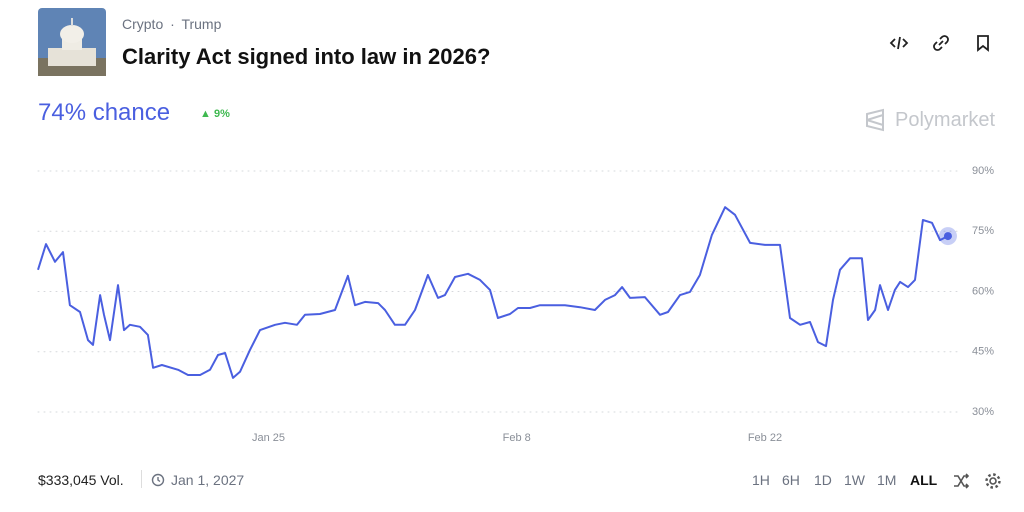 Image resolution: width=1024 pixels, height=512 pixels. I want to click on link-icon, so click(941, 43).